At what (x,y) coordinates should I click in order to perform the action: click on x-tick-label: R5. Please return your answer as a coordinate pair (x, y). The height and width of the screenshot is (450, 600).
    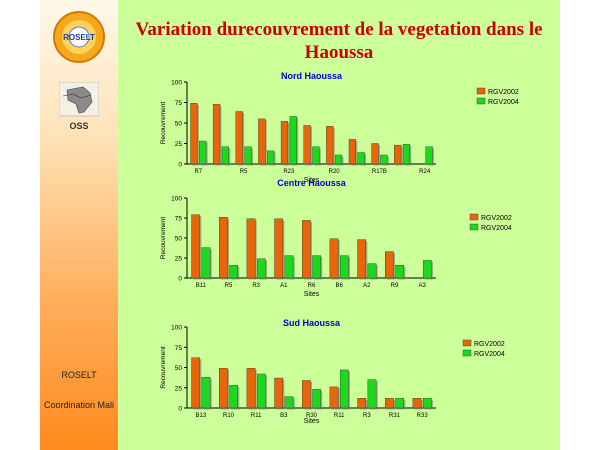
    Looking at the image, I should click on (244, 172).